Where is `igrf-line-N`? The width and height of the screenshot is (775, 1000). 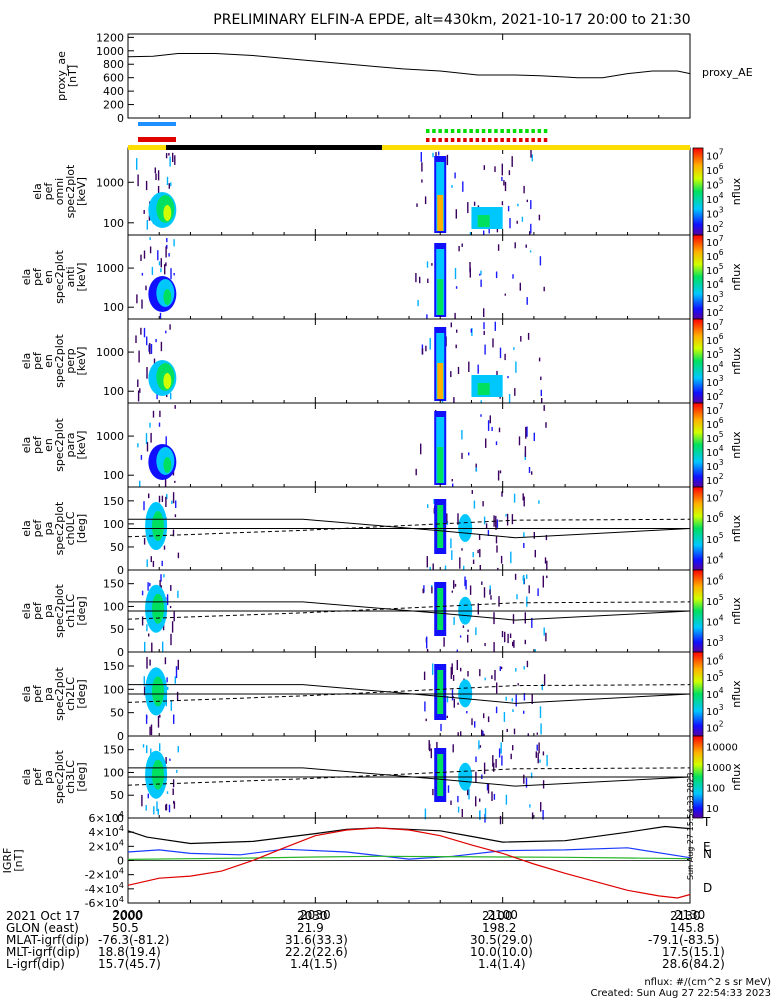
igrf-line-N is located at coordinates (409, 853).